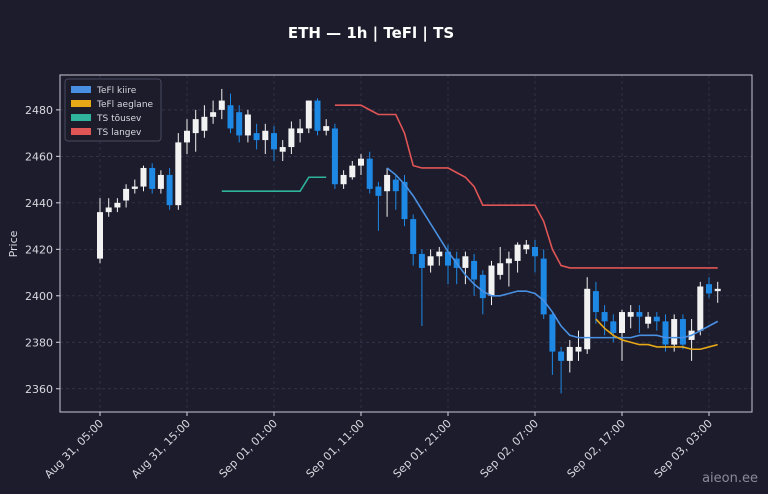 The width and height of the screenshot is (768, 494). Describe the element at coordinates (39, 249) in the screenshot. I see `y-tick-label: 2420` at that location.